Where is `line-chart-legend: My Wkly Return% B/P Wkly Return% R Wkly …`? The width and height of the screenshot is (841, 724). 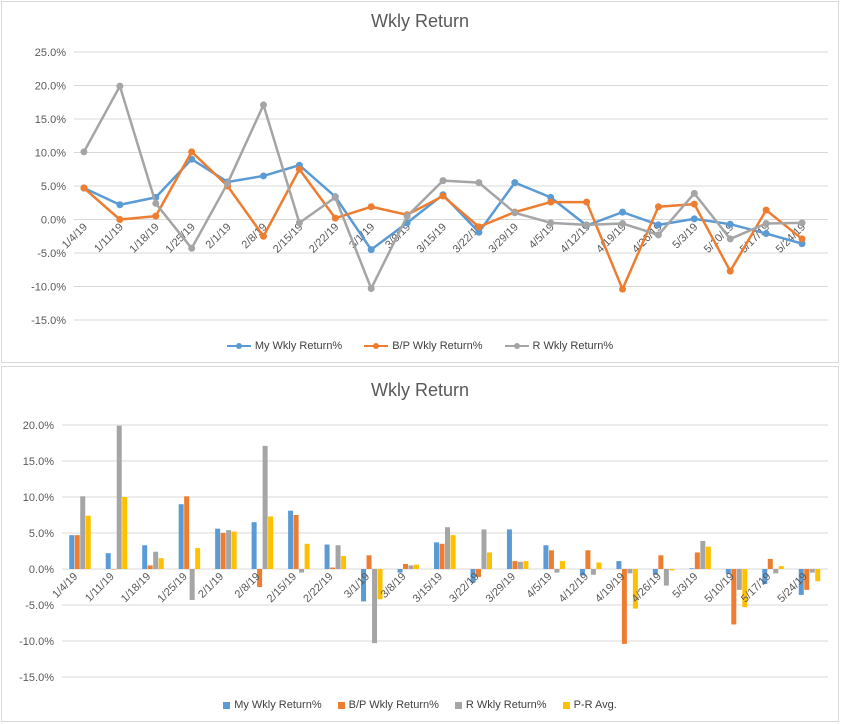
line-chart-legend: My Wkly Return% B/P Wkly Return% R Wkly … is located at coordinates (420, 346).